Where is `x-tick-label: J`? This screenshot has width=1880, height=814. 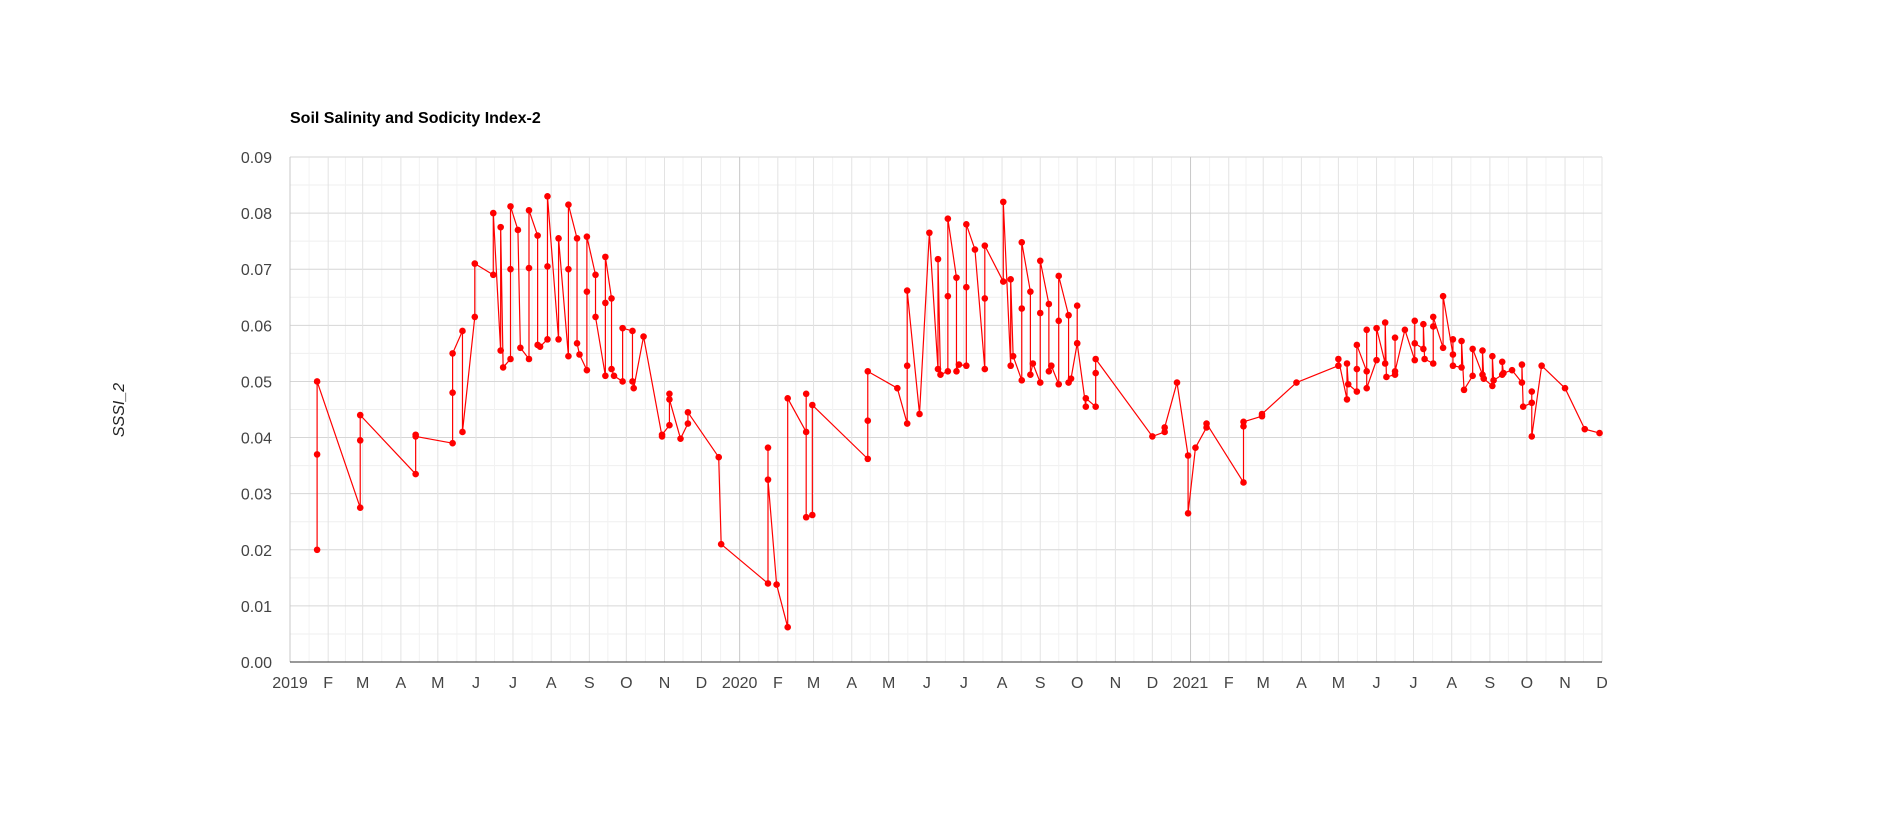
x-tick-label: J is located at coordinates (1414, 683).